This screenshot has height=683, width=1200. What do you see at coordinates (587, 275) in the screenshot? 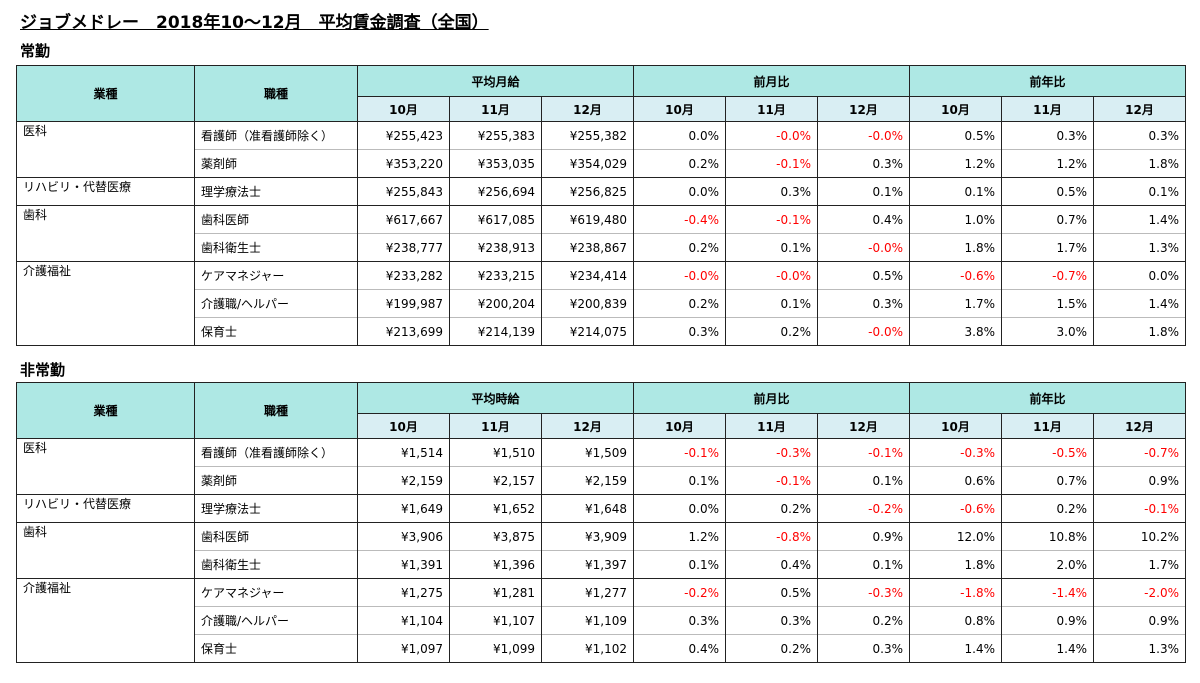
I see `wage-cell: ¥234,414` at bounding box center [587, 275].